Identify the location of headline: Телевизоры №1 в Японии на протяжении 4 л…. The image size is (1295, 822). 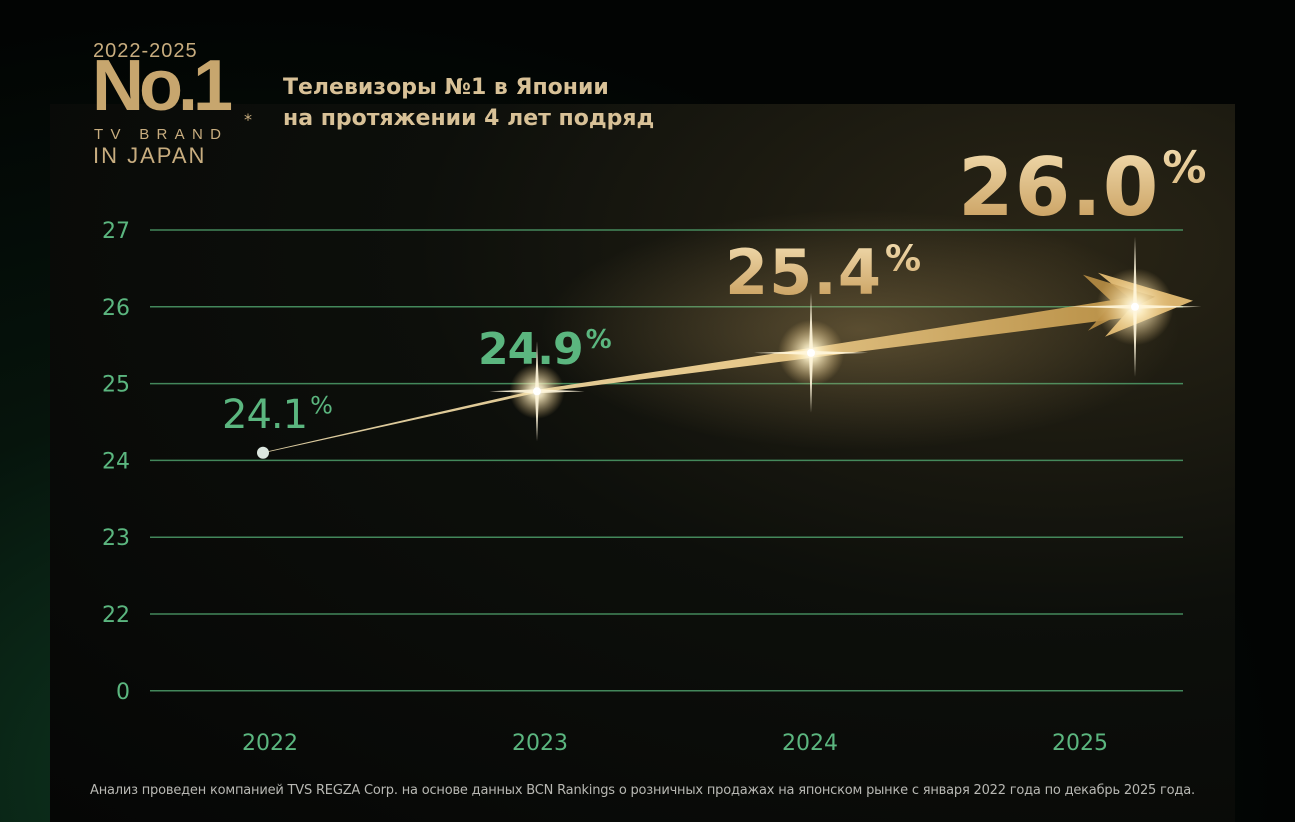
(468, 103).